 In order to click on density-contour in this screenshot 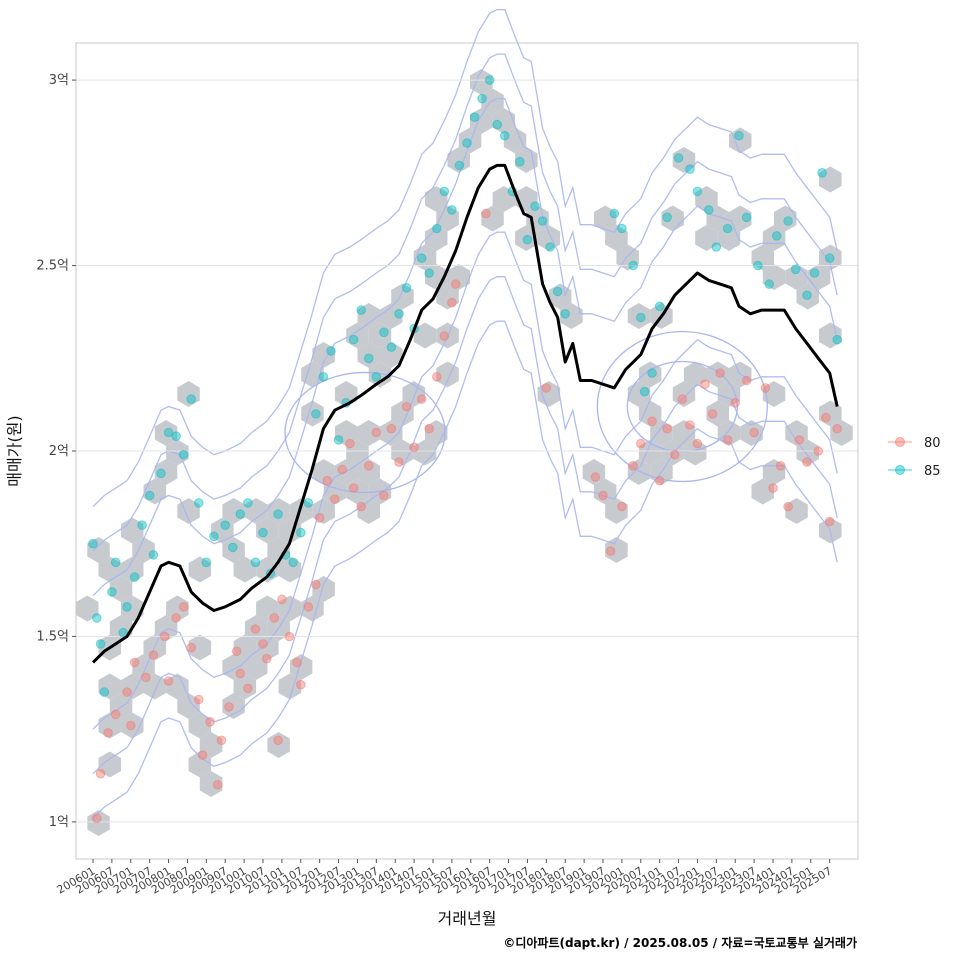, I will do `click(365, 432)`.